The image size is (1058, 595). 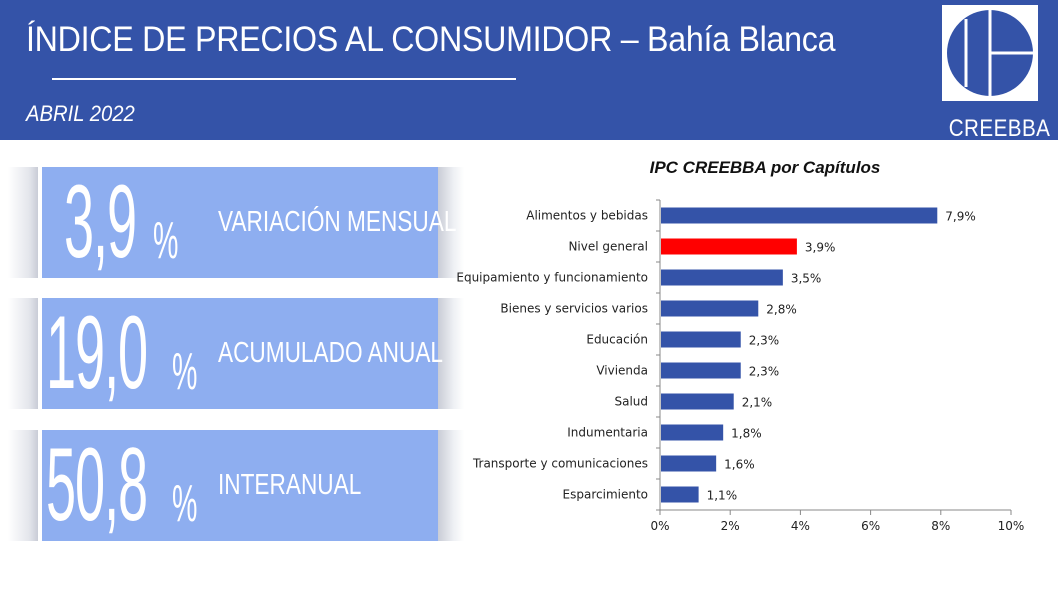 I want to click on data-label: 7,9%, so click(x=960, y=217).